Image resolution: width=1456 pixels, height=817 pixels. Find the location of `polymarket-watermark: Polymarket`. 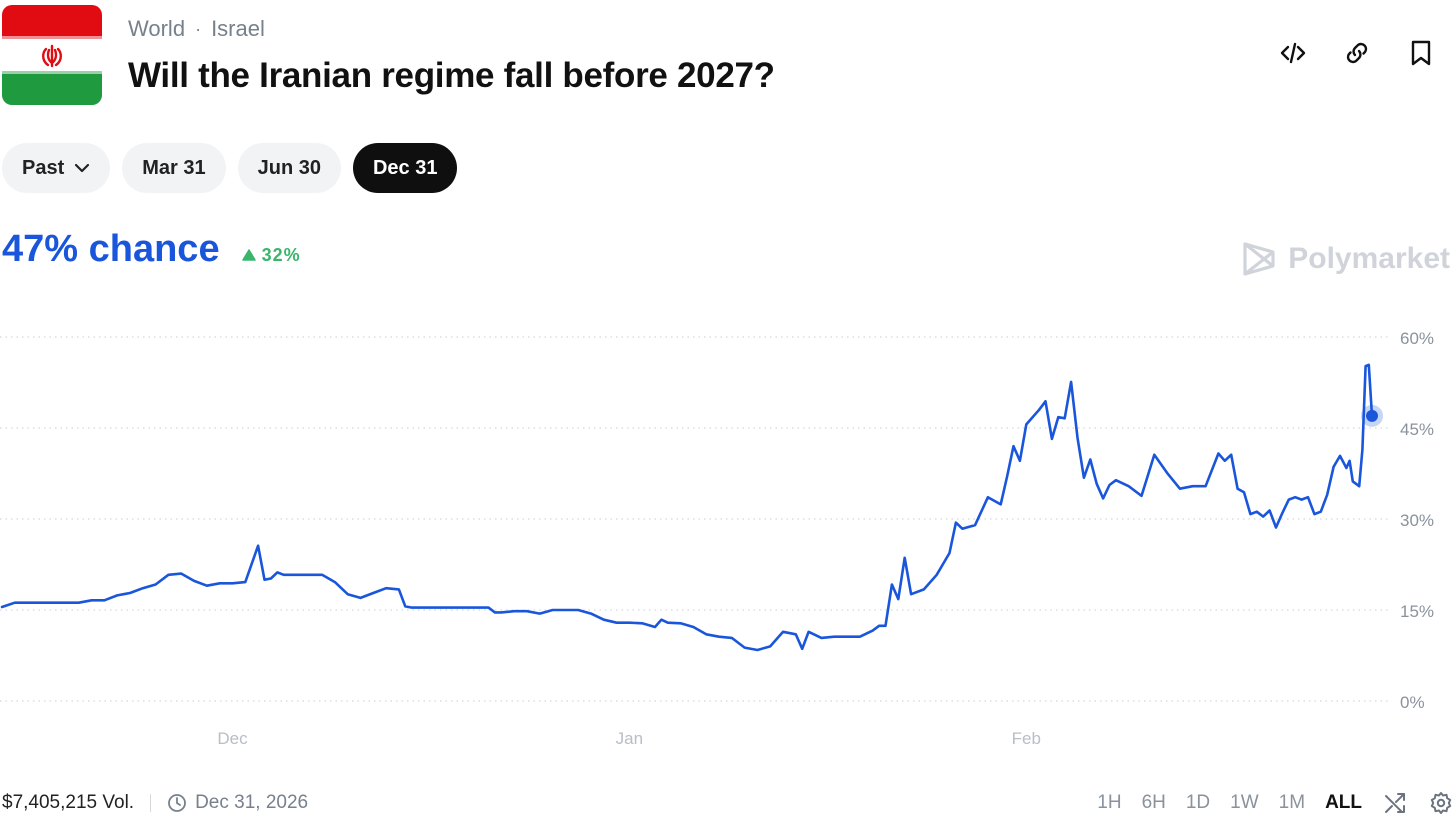

polymarket-watermark: Polymarket is located at coordinates (1346, 259).